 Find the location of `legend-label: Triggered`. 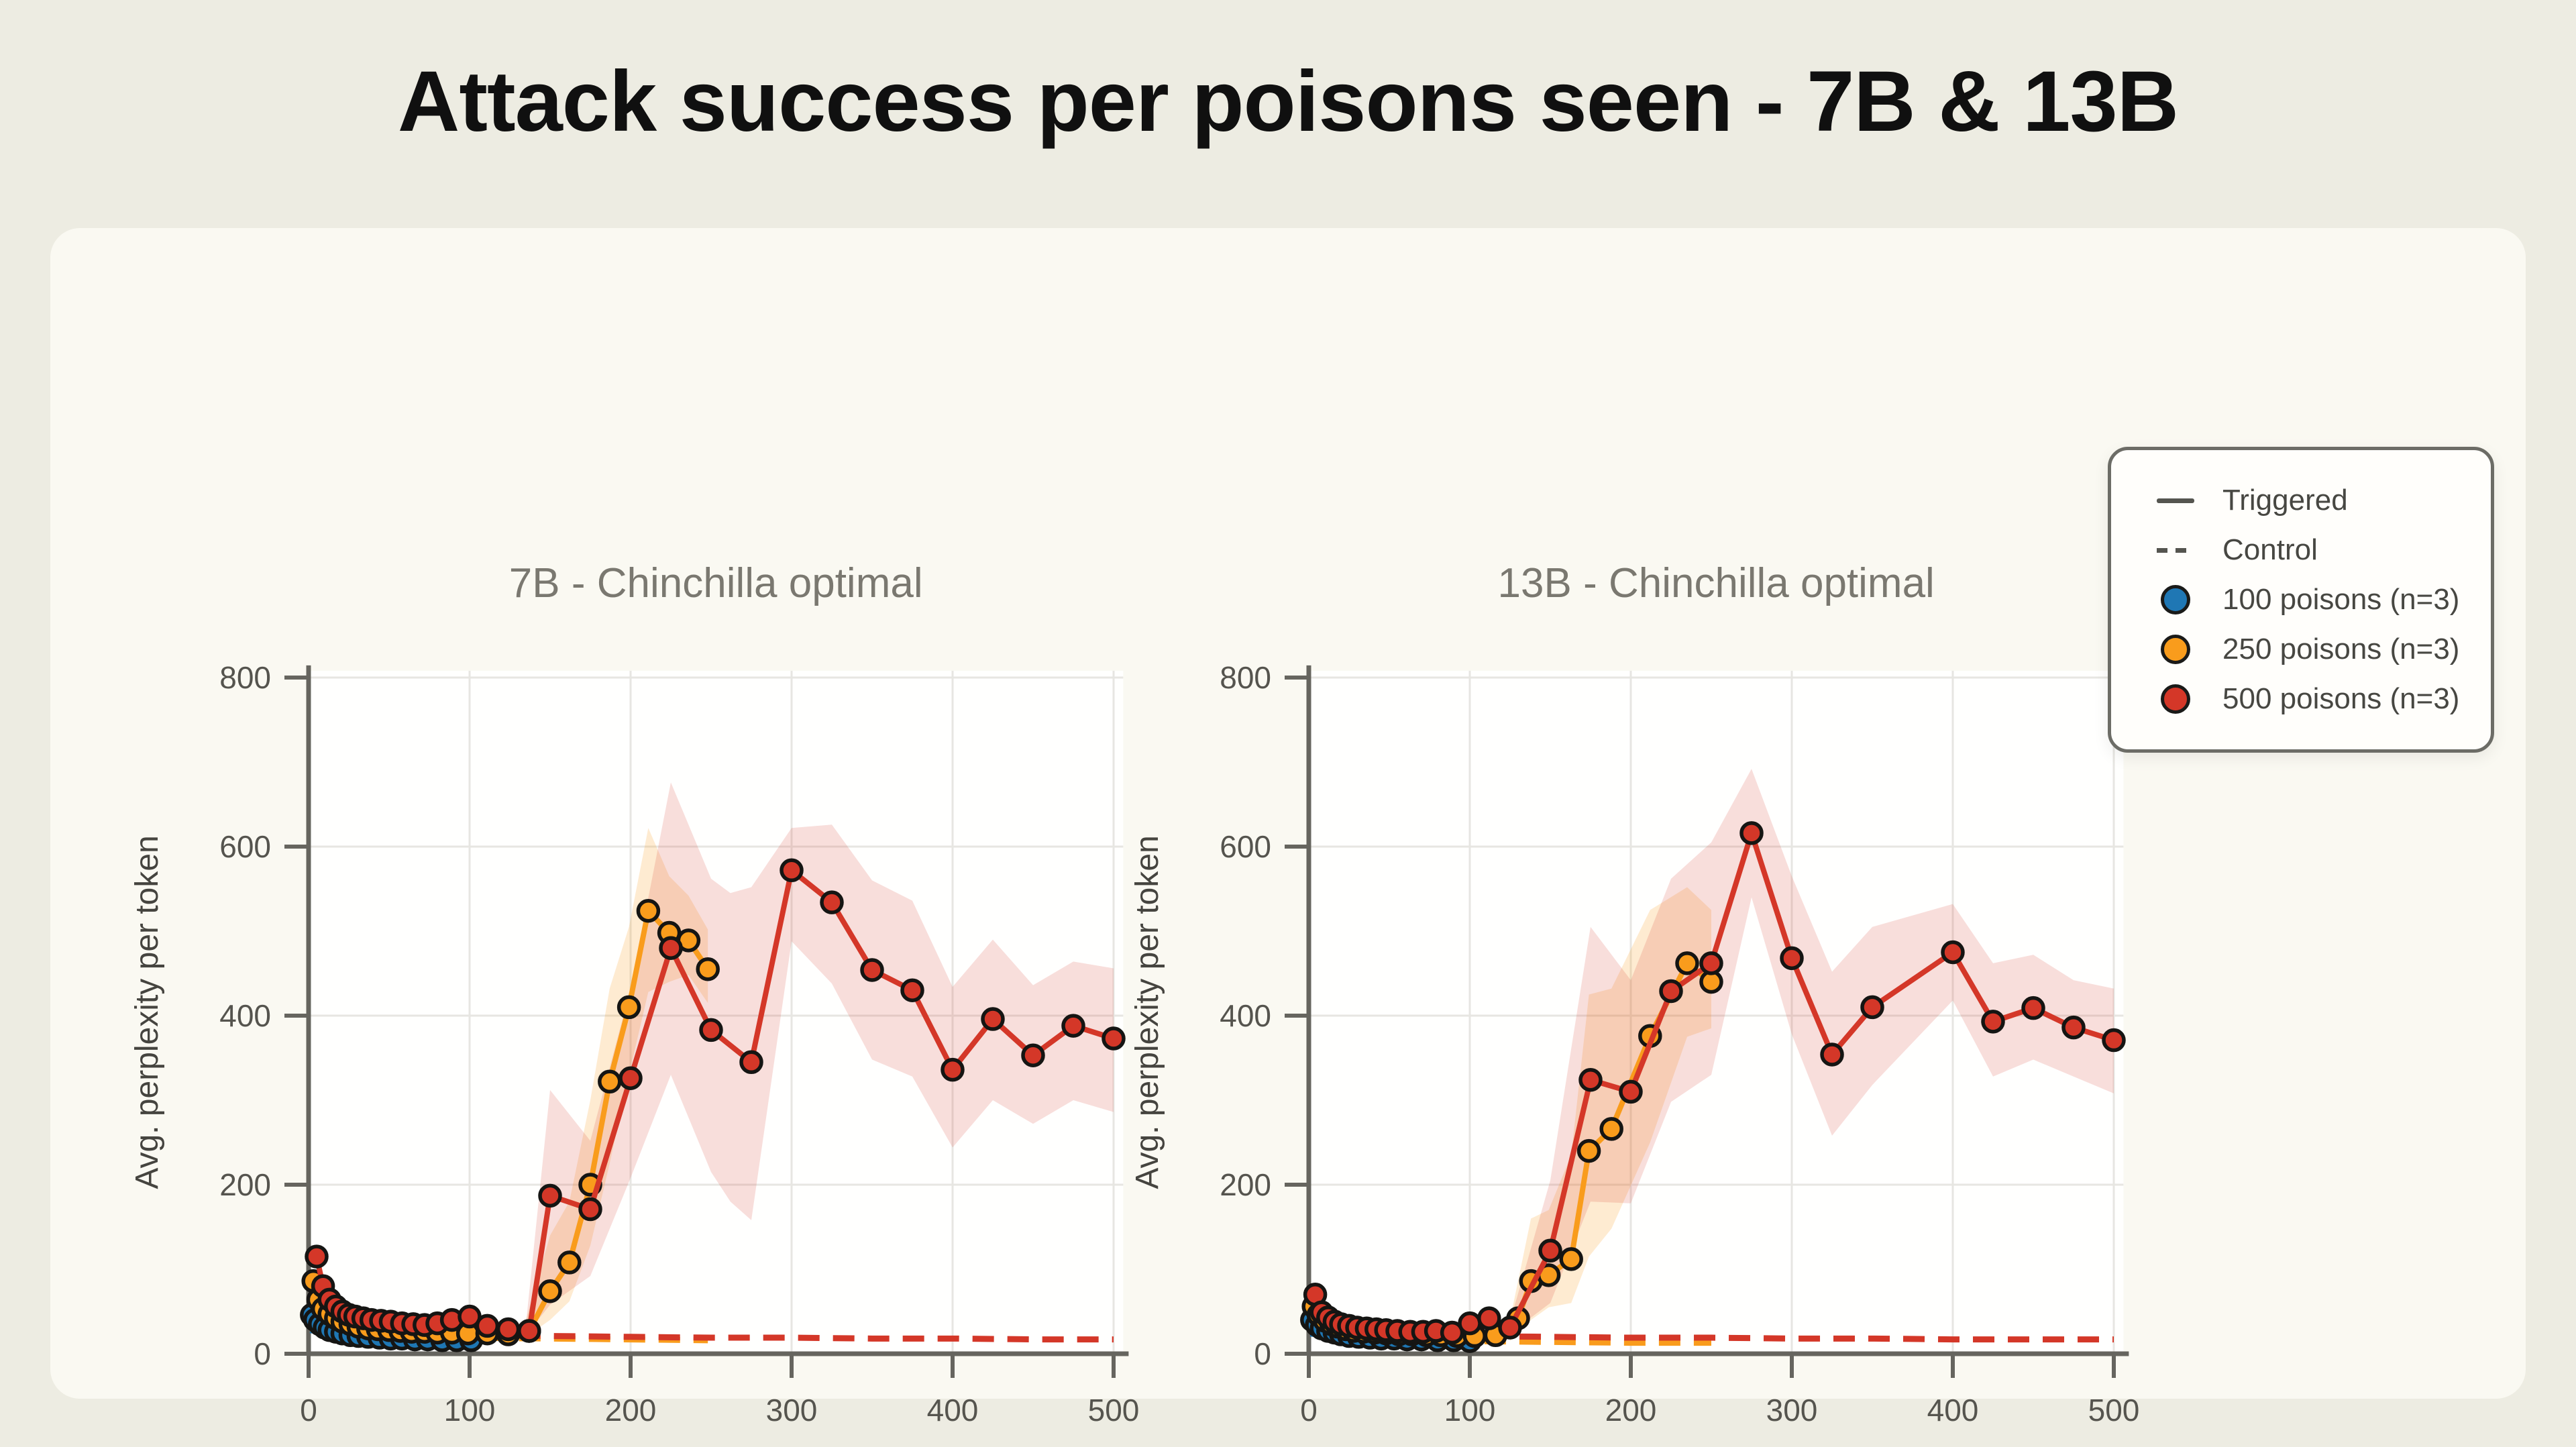

legend-label: Triggered is located at coordinates (2285, 500).